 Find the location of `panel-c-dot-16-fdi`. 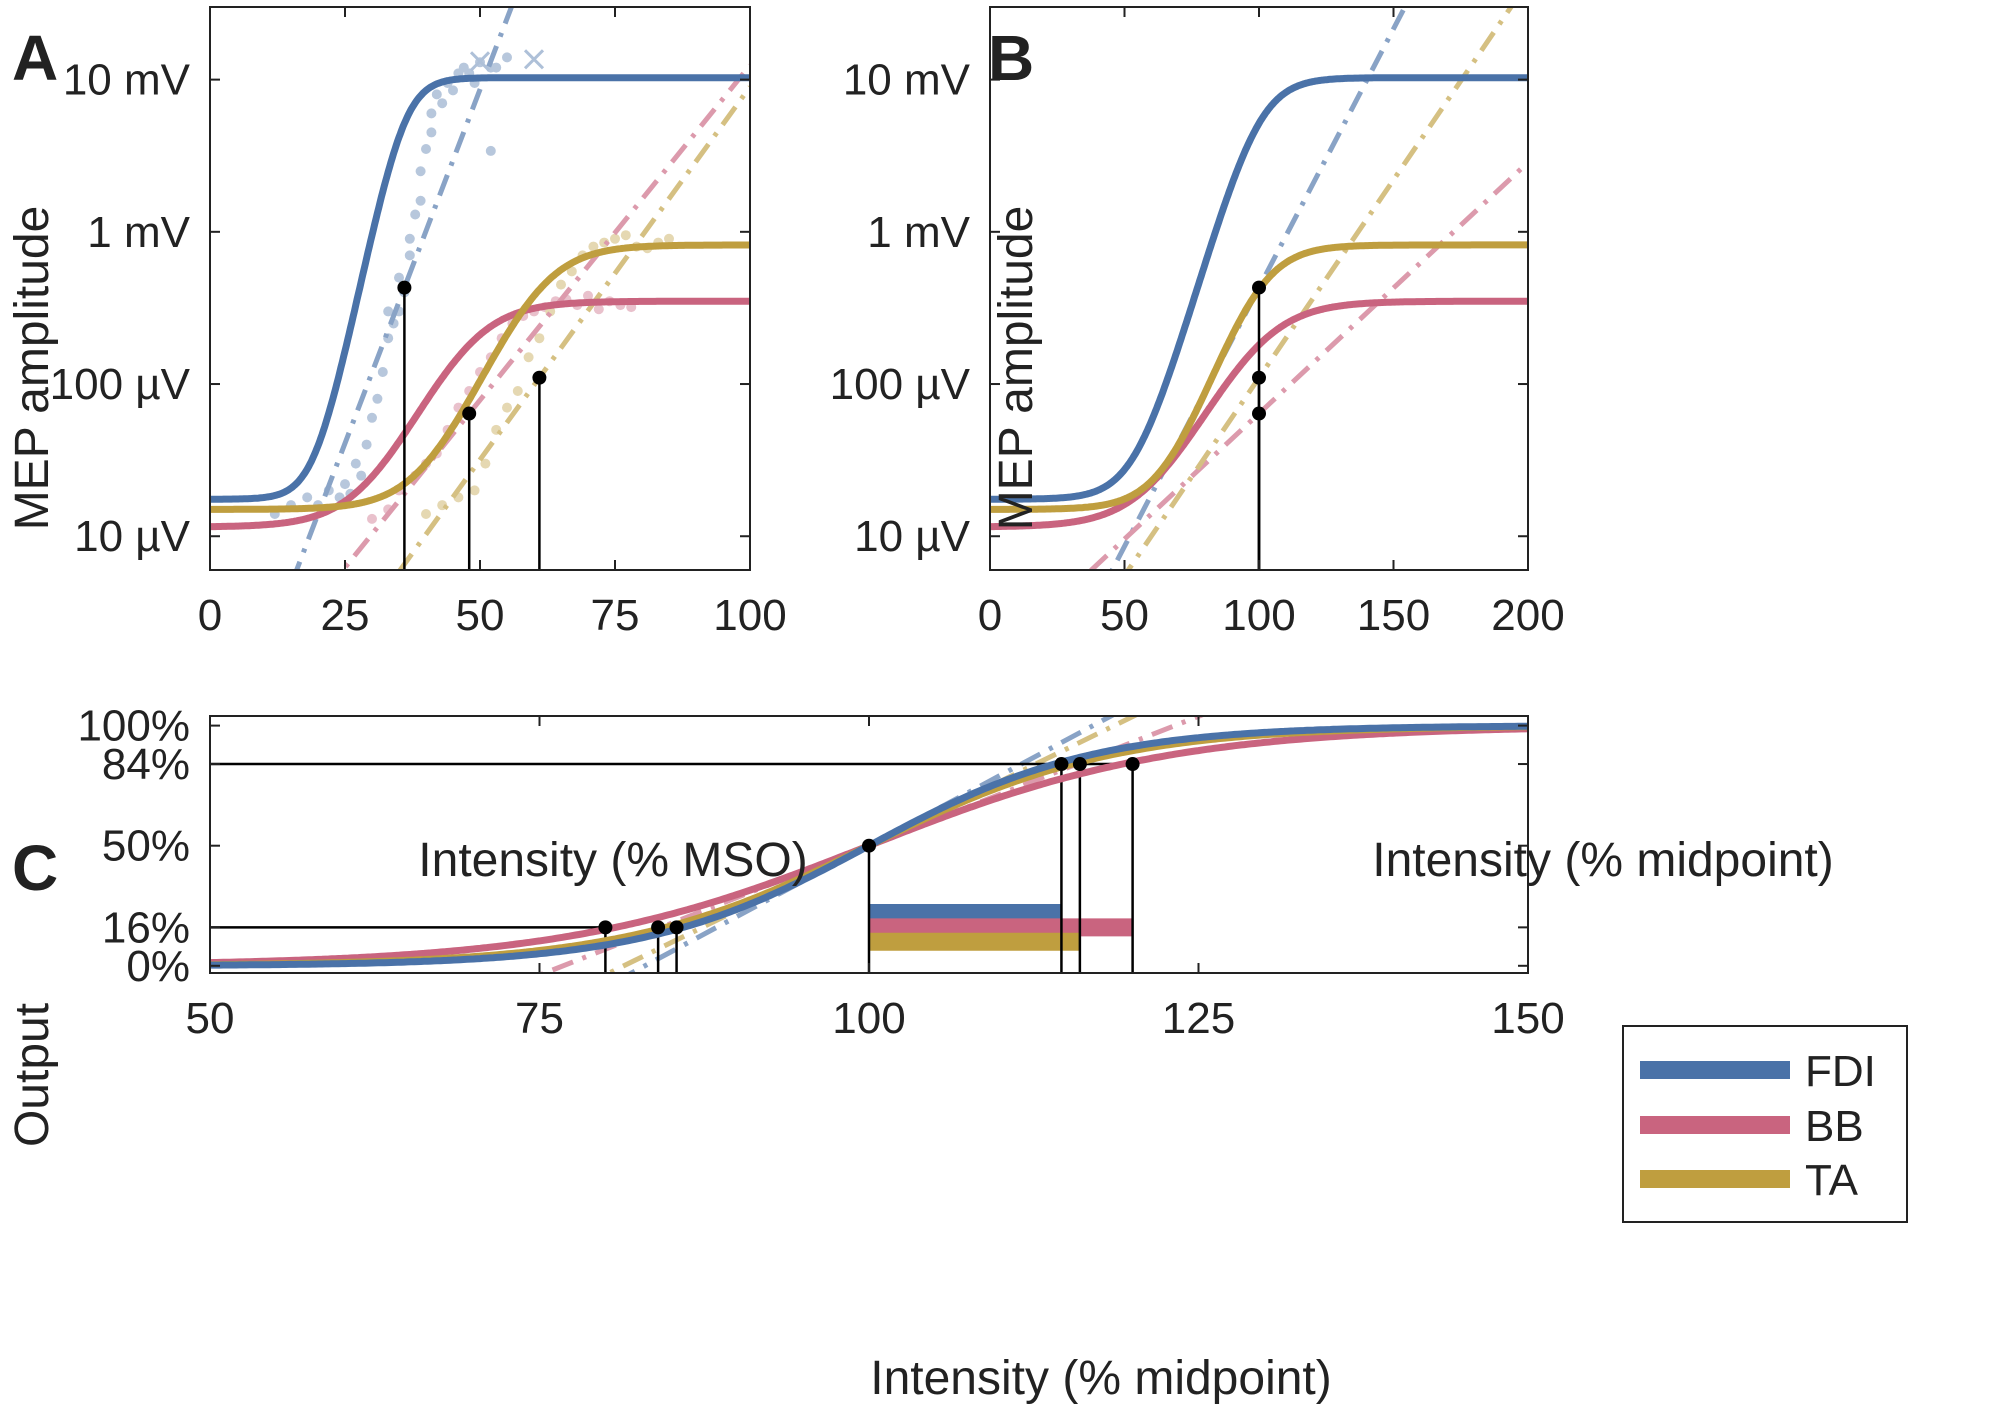

panel-c-dot-16-fdi is located at coordinates (676, 927).